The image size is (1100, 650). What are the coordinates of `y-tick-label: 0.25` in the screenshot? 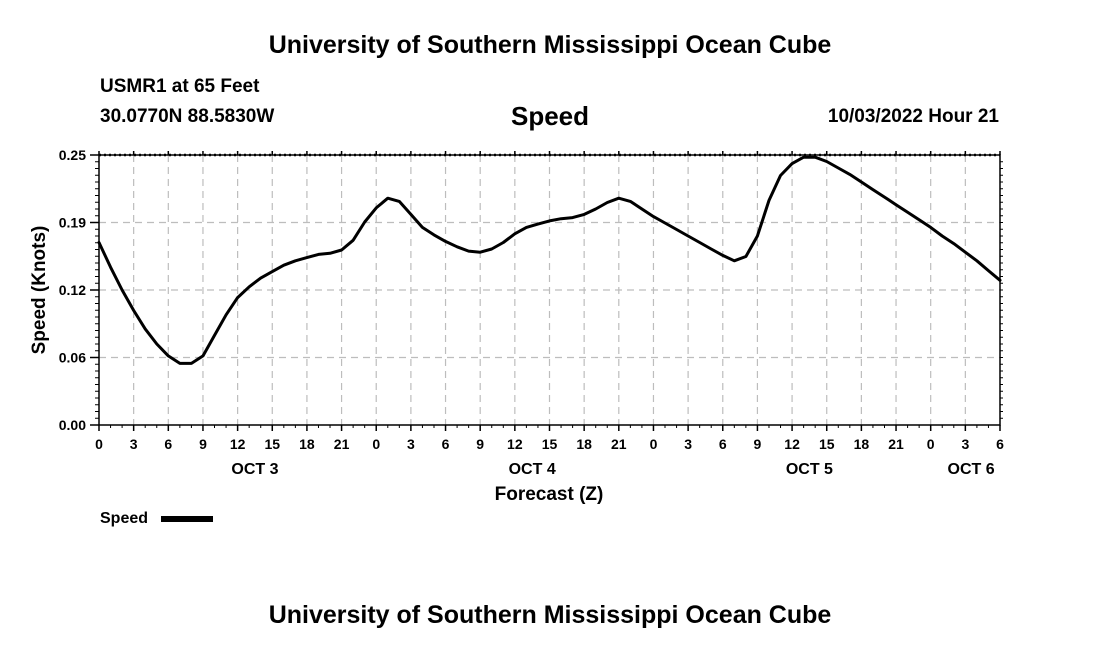 It's located at (72, 155).